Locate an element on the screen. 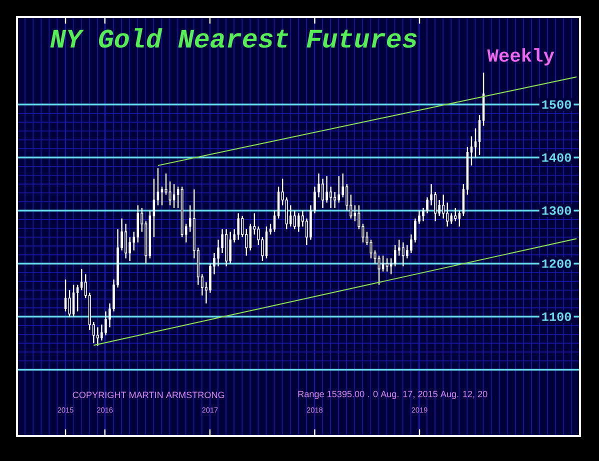 This screenshot has height=461, width=599. annotation: COPYRIGHT MARTIN ARMSTRONG is located at coordinates (148, 395).